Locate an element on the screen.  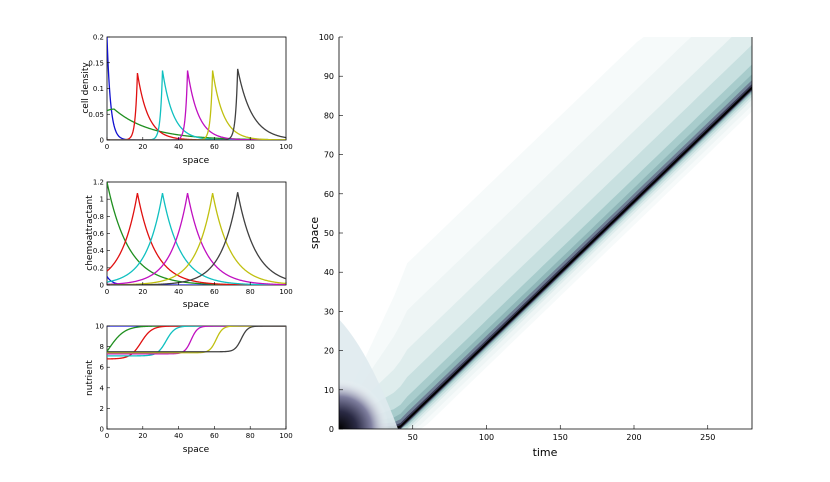
y-tick-label: 100 is located at coordinates (326, 37).